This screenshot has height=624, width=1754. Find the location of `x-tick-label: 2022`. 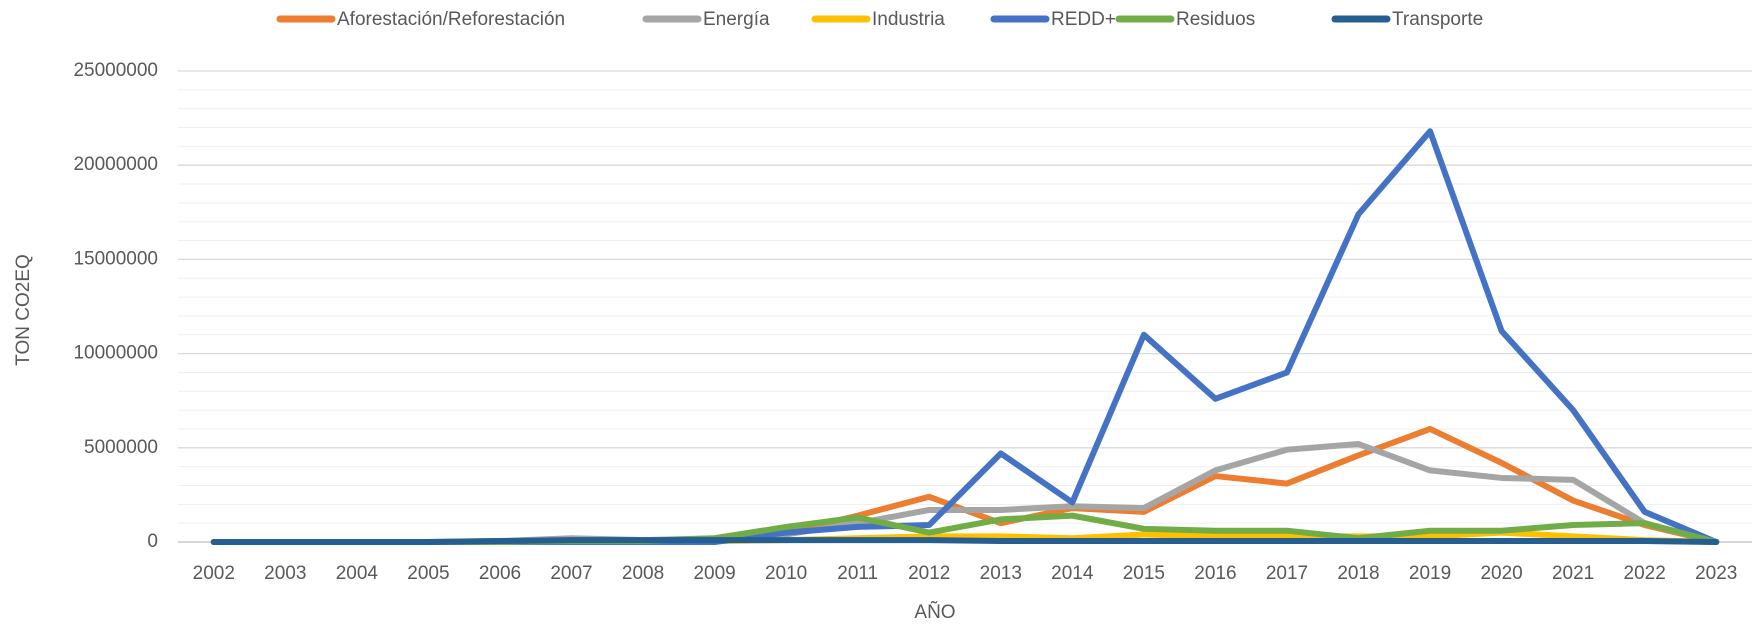

x-tick-label: 2022 is located at coordinates (1645, 573).